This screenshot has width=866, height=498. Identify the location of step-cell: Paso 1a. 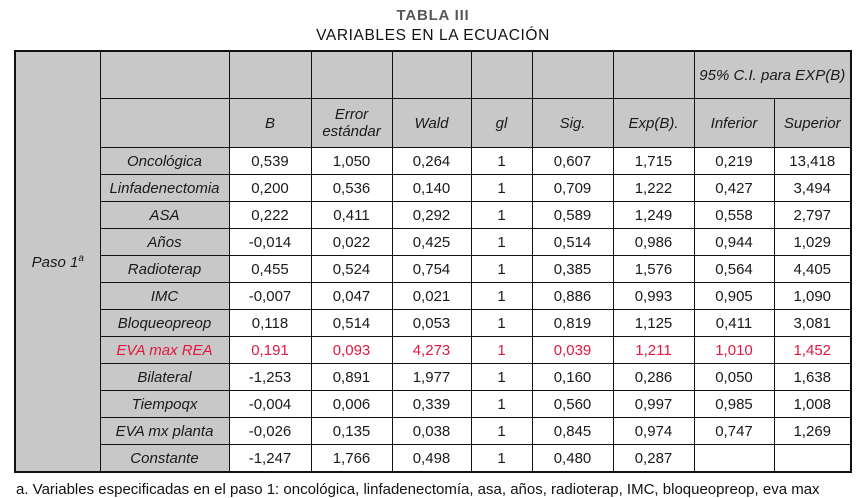
(57, 261).